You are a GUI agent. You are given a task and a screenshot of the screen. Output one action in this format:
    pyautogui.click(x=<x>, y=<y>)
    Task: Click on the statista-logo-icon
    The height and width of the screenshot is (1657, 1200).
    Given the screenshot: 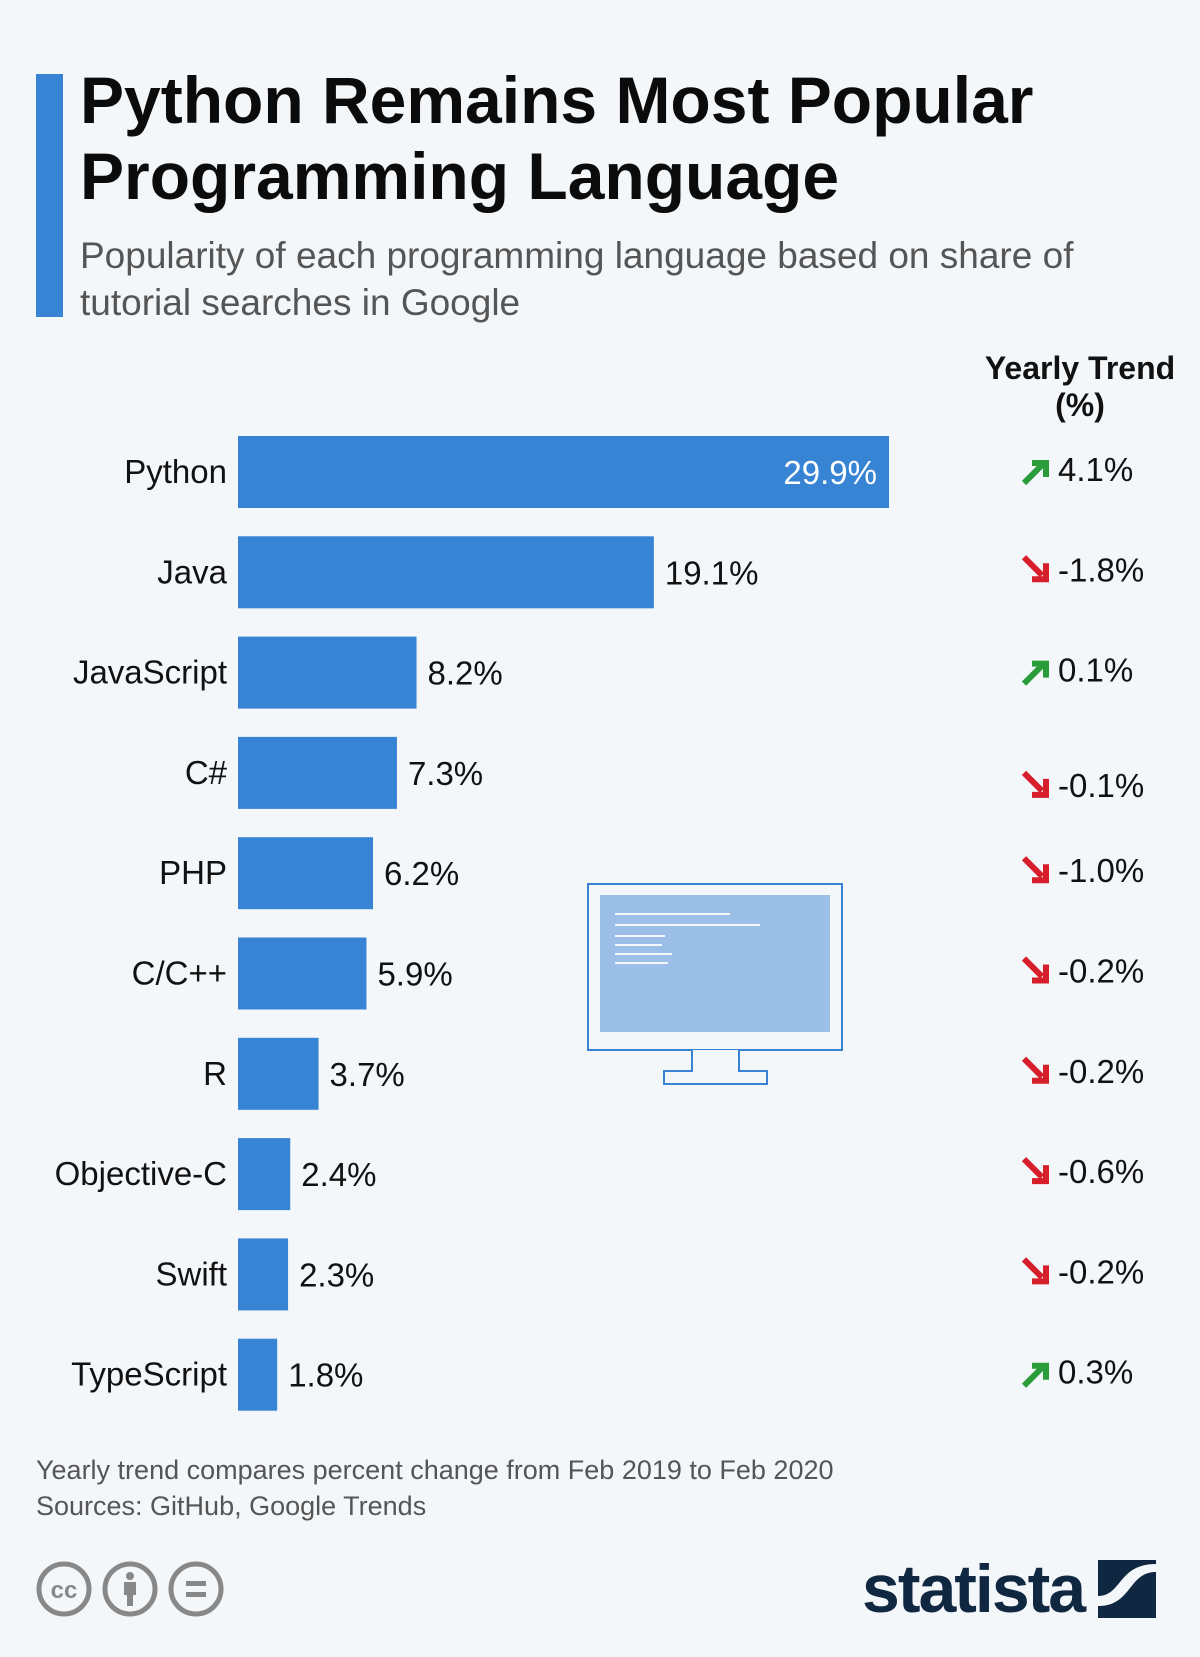 What is the action you would take?
    pyautogui.click(x=1127, y=1589)
    